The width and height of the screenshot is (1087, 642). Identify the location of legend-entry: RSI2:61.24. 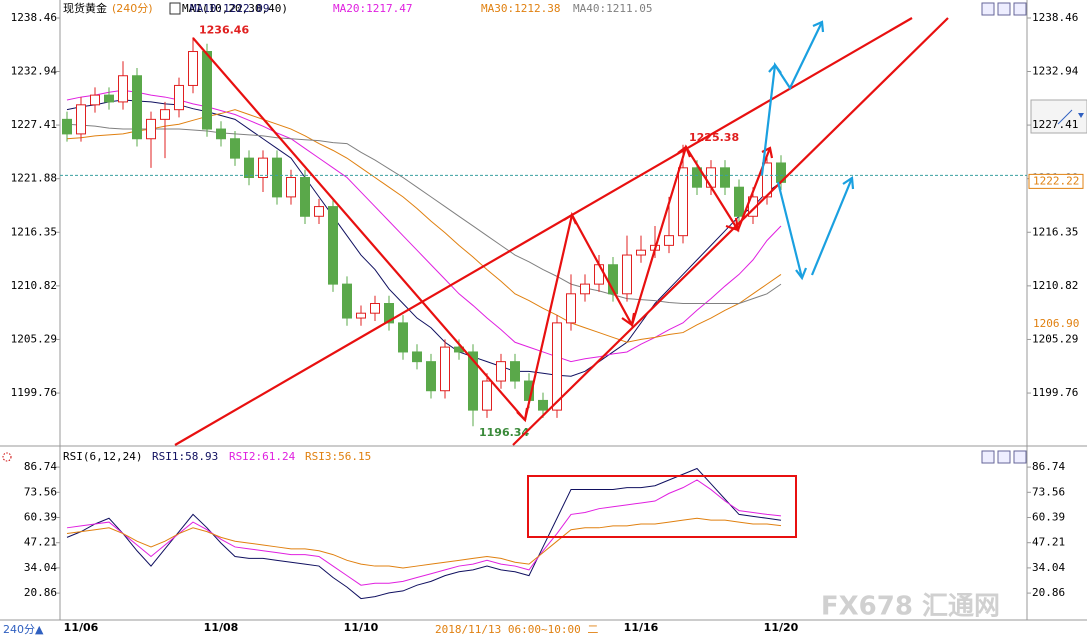
(262, 456).